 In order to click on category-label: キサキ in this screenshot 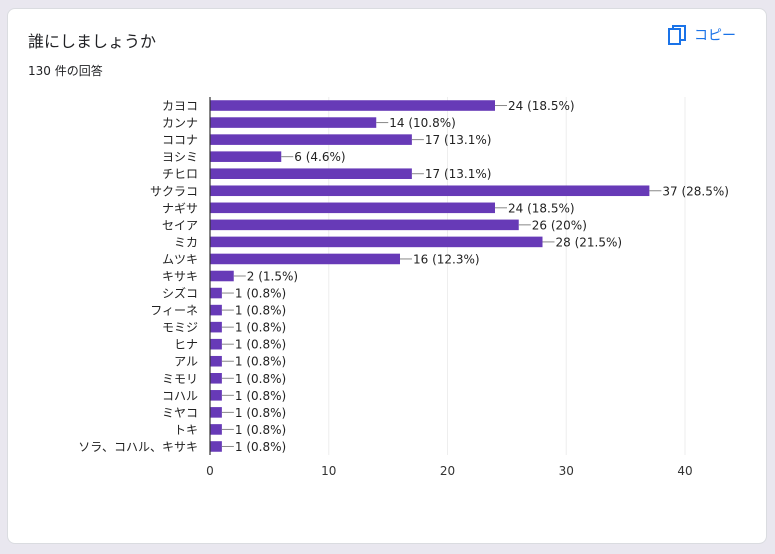, I will do `click(180, 277)`.